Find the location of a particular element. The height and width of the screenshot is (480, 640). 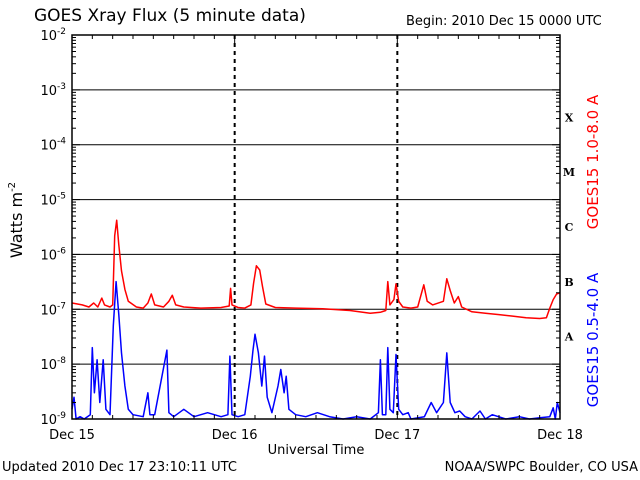

x-tick-label: Dec 17 is located at coordinates (397, 435).